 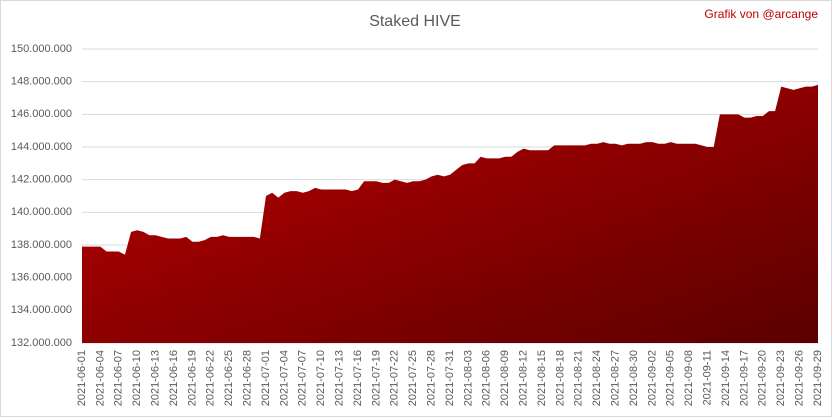 I want to click on x-tick-label: 2021-06-19, so click(x=192, y=378).